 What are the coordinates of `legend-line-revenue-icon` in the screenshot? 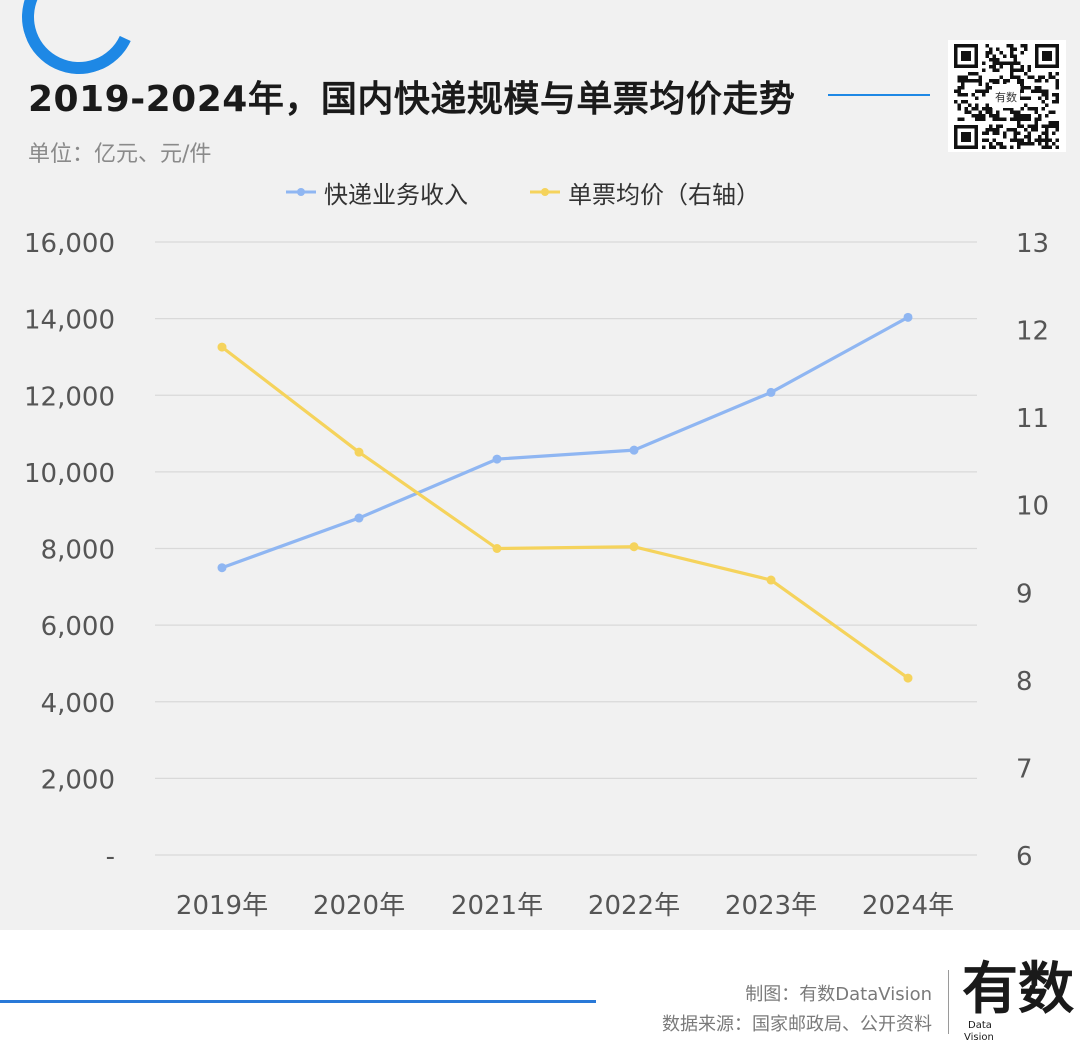 It's located at (301, 192).